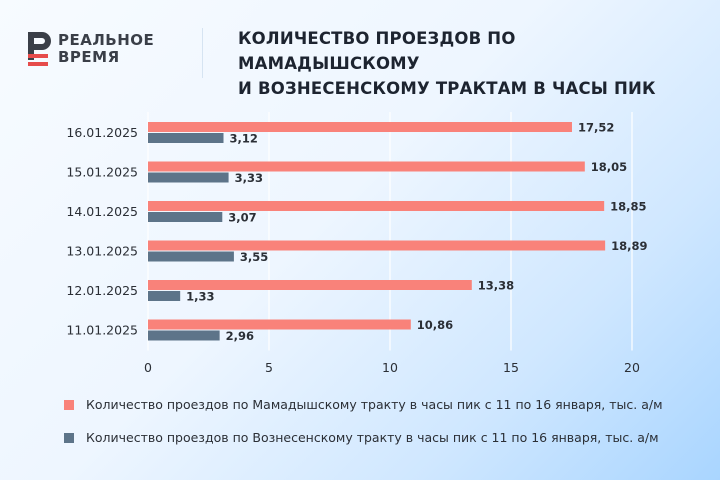 This screenshot has width=720, height=480. What do you see at coordinates (102, 251) in the screenshot?
I see `category-label: 13.01.2025` at bounding box center [102, 251].